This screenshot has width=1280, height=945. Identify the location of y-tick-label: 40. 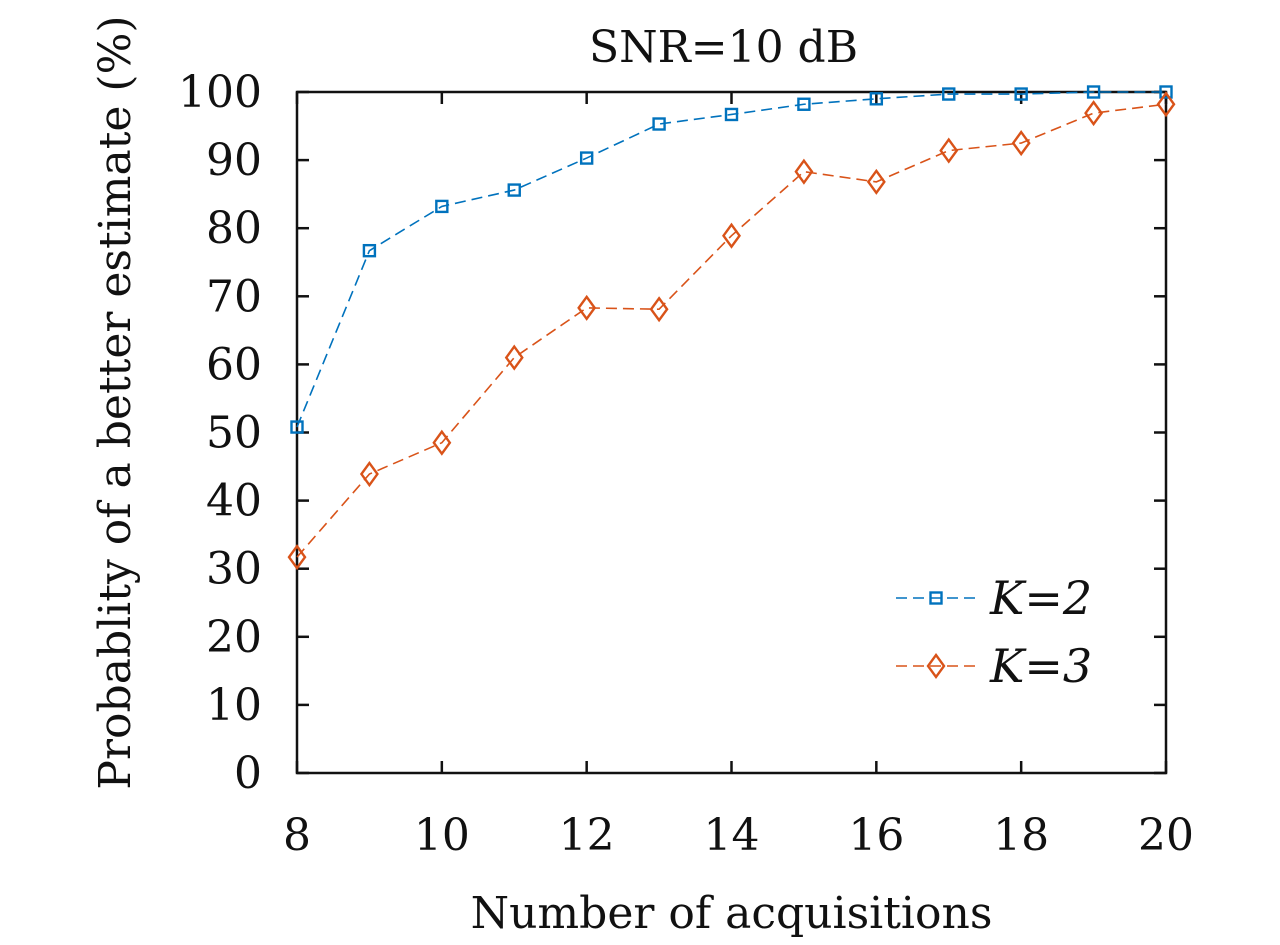
(234, 501).